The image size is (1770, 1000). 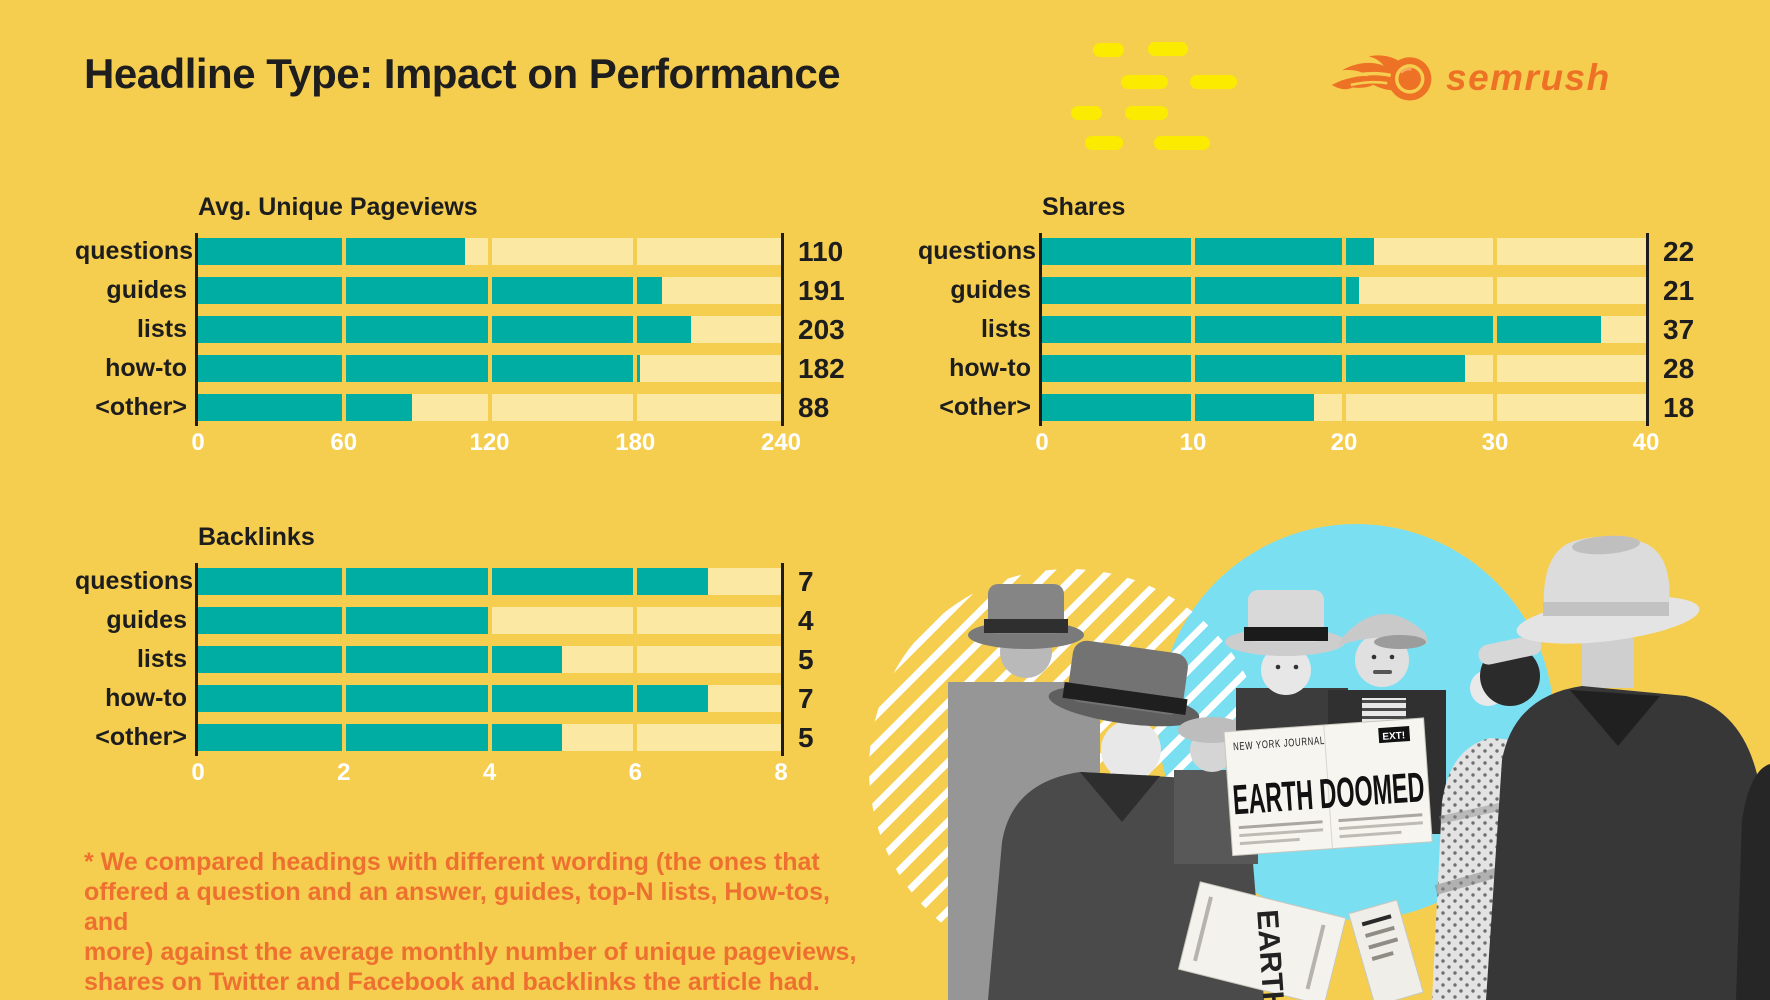 I want to click on bar-row: guides 191, so click(x=459, y=290).